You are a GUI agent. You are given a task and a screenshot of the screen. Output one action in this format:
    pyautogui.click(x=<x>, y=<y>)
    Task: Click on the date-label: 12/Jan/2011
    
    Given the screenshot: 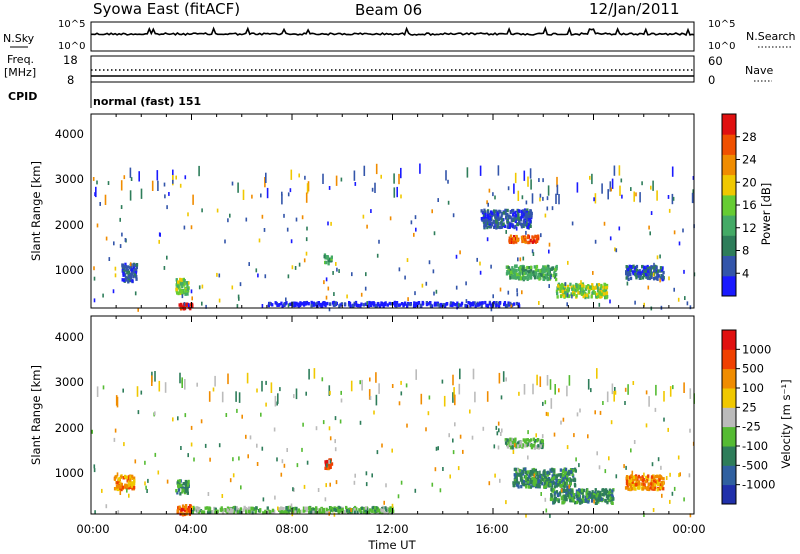 What is the action you would take?
    pyautogui.click(x=634, y=9)
    